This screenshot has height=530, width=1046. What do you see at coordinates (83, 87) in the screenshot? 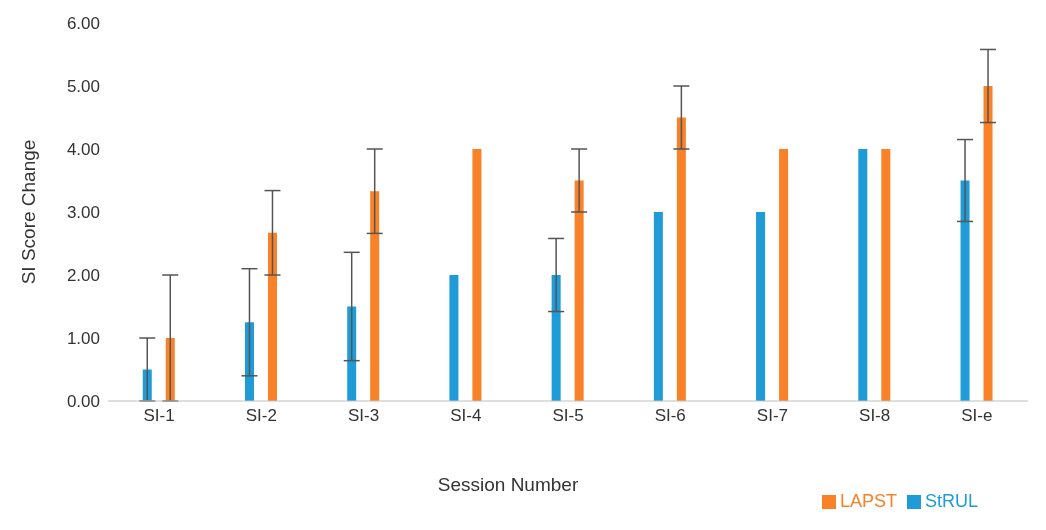
I see `y-tick-label: 5.00` at bounding box center [83, 87].